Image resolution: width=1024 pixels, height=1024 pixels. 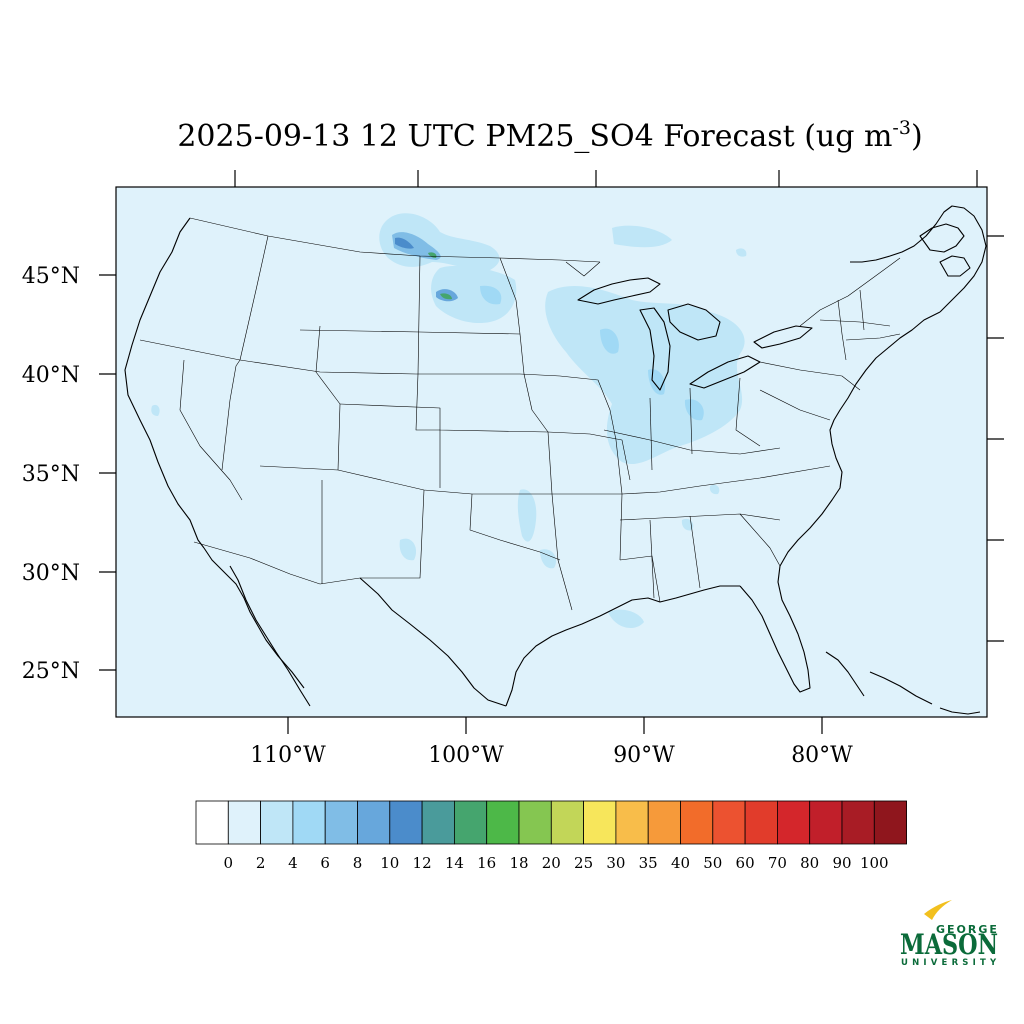 What do you see at coordinates (809, 863) in the screenshot?
I see `colorbar-label: 80` at bounding box center [809, 863].